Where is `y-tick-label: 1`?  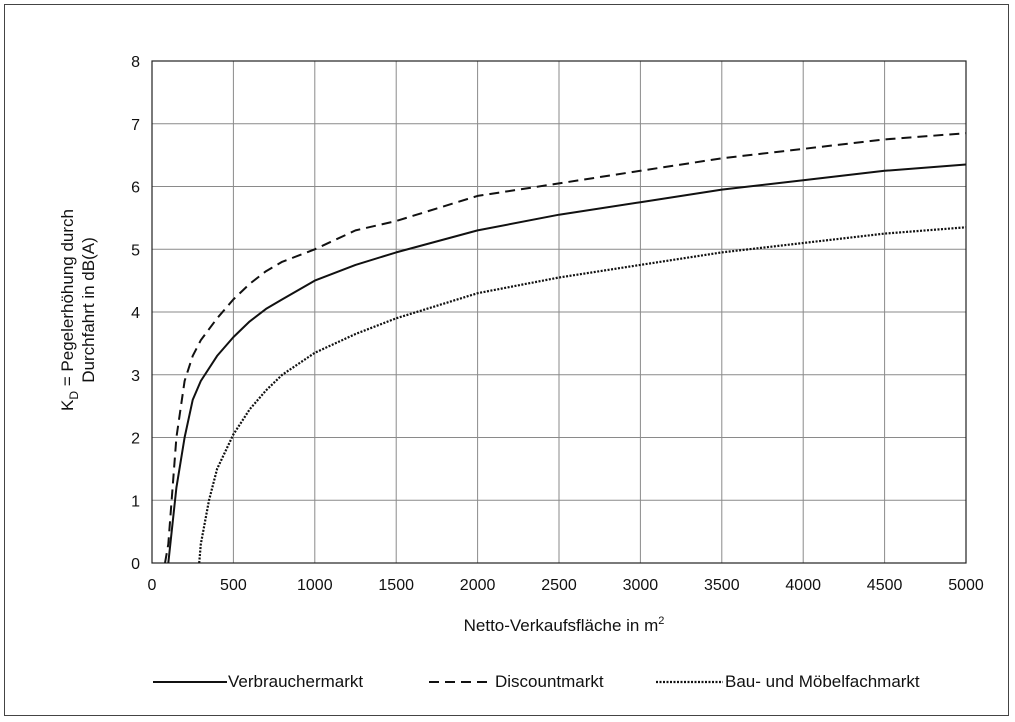
y-tick-label: 1 is located at coordinates (135, 501).